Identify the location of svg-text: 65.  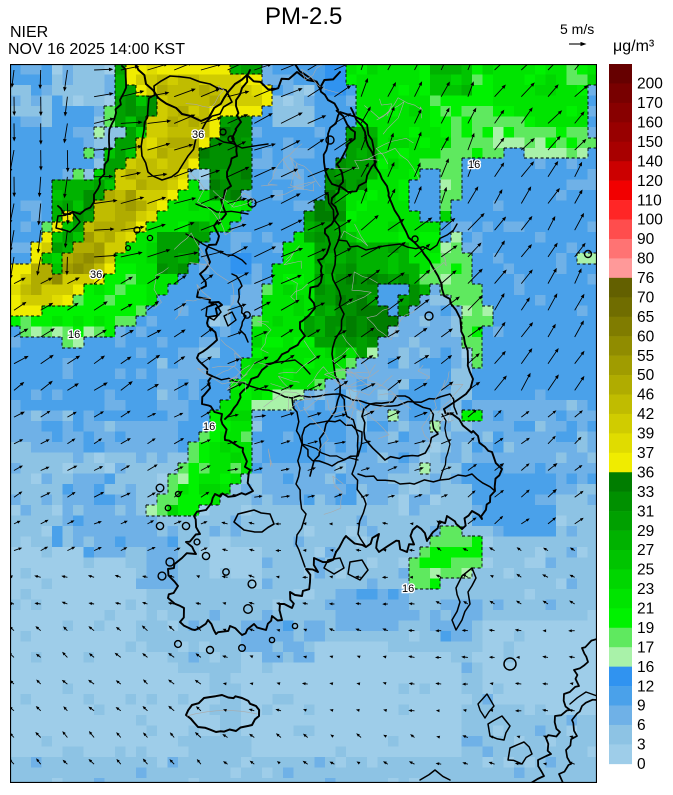
(645, 317).